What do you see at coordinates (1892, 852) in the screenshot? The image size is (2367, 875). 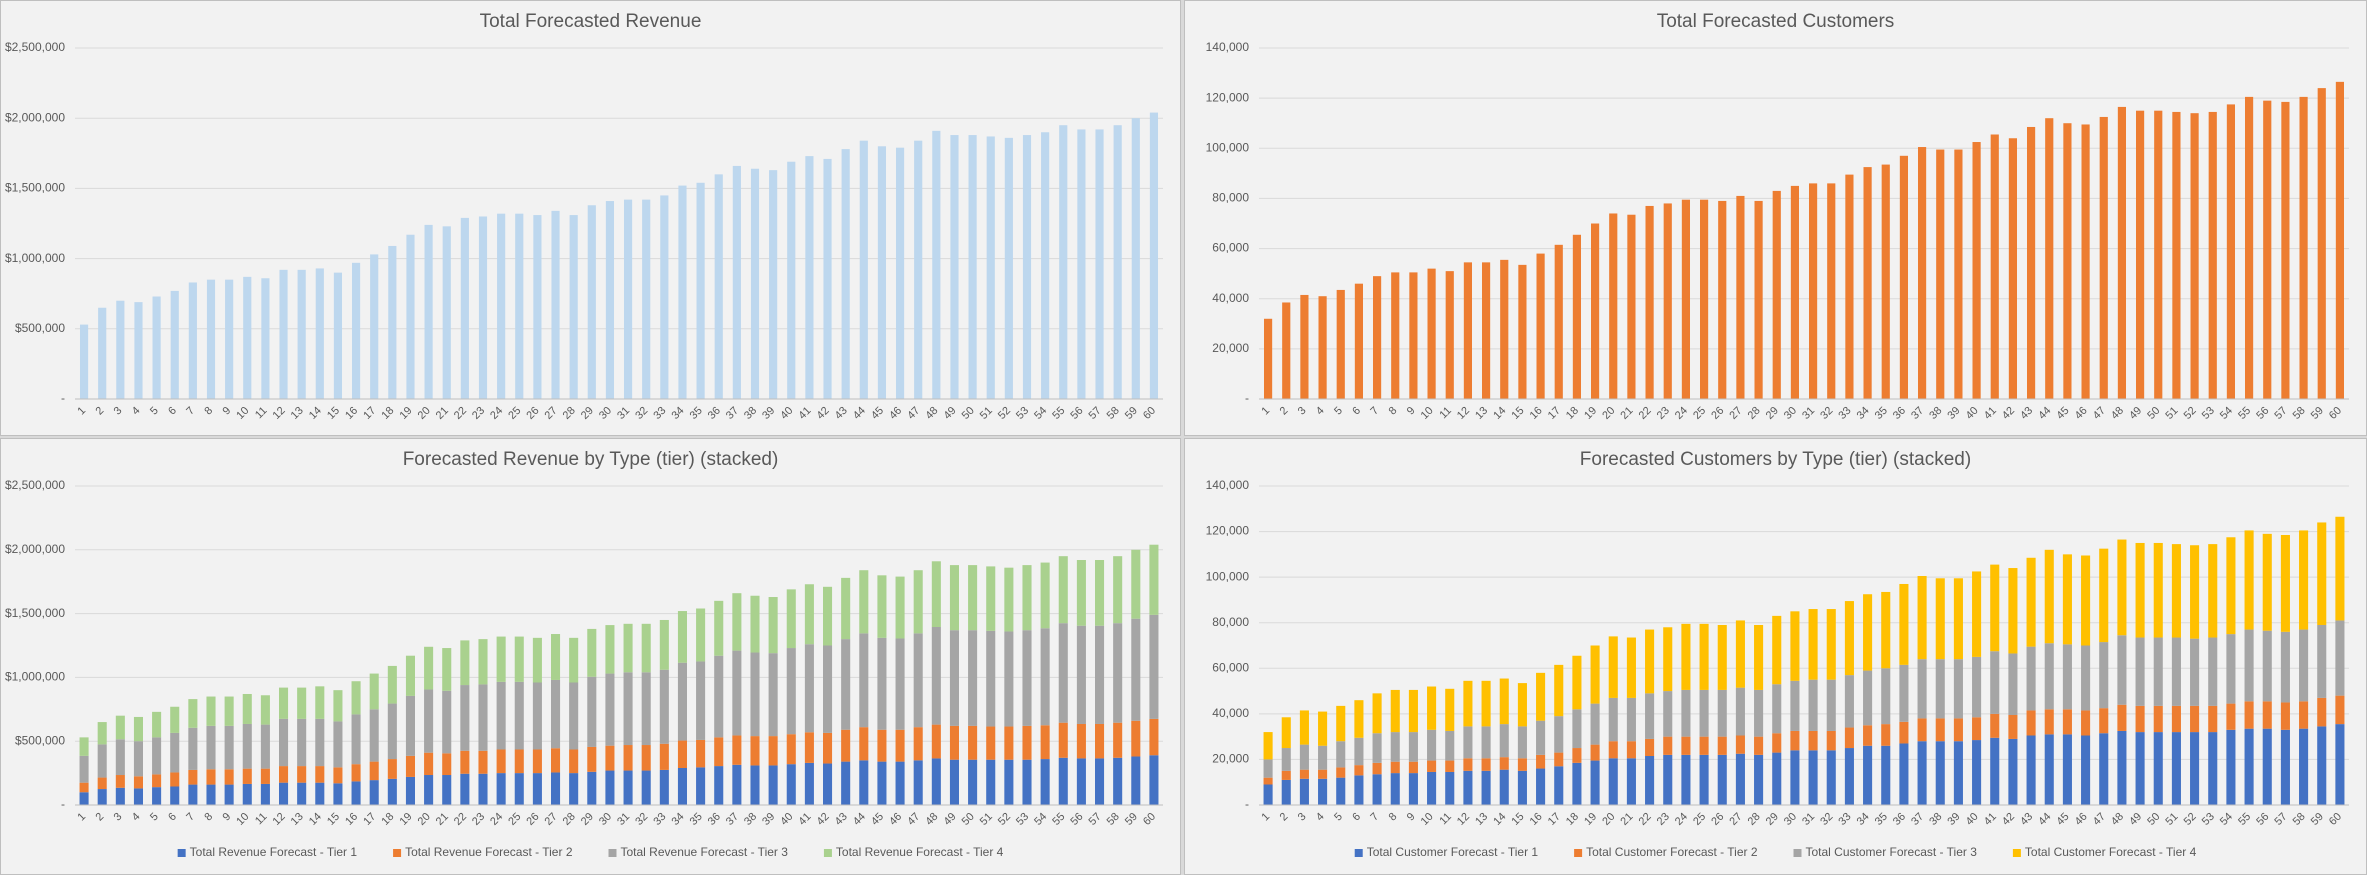 I see `legend-label: Total Customer Forecast - Tier 3` at bounding box center [1892, 852].